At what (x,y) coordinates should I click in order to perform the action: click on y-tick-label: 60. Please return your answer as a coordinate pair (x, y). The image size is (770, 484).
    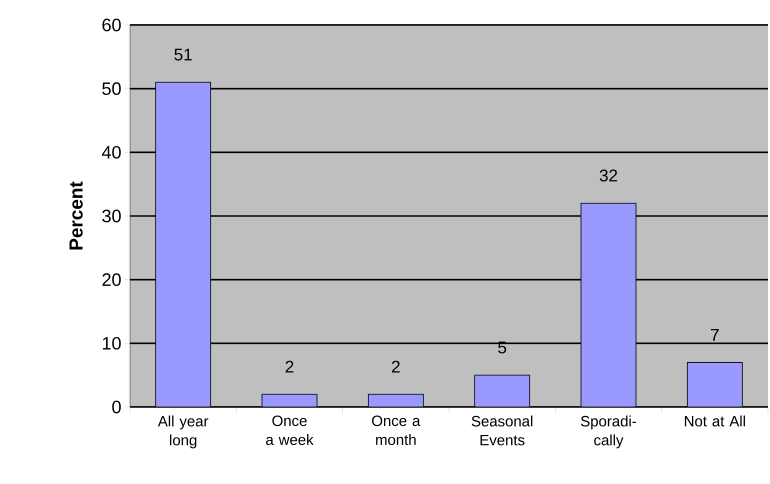
    Looking at the image, I should click on (111, 25).